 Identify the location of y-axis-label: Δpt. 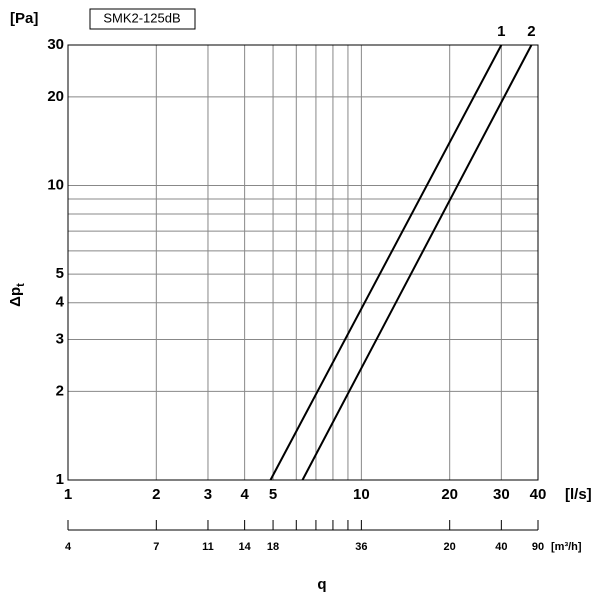
(17, 295).